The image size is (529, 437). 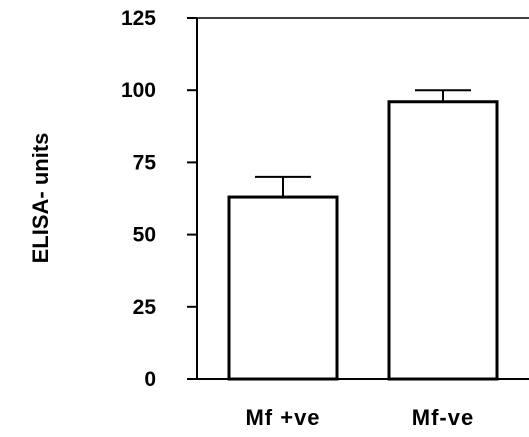 I want to click on y-axis-title: ELISA- units, so click(x=40, y=198).